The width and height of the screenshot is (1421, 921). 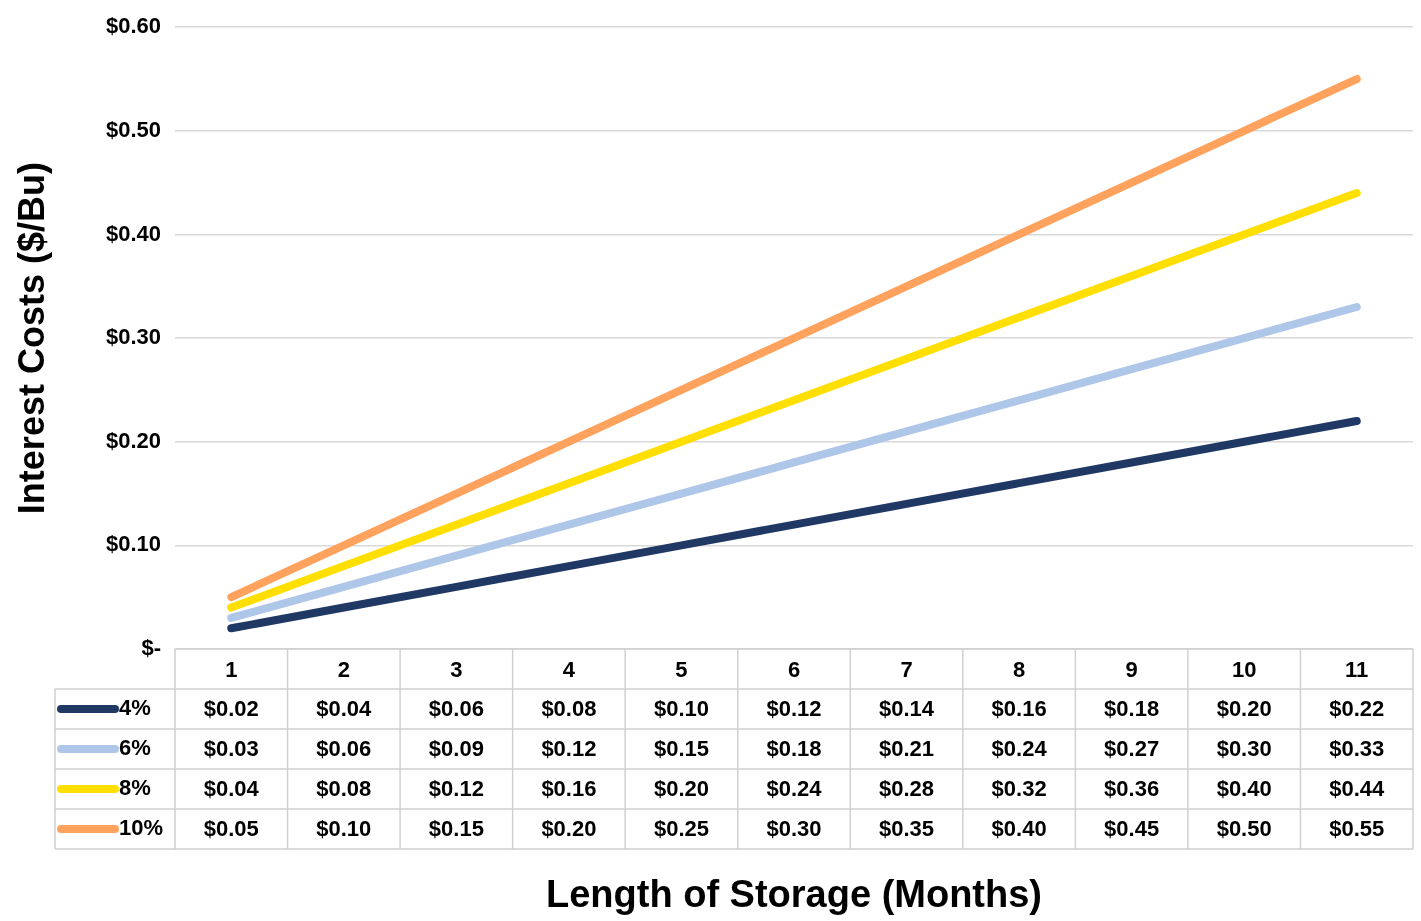 I want to click on data-label: $0.32, so click(x=1019, y=789).